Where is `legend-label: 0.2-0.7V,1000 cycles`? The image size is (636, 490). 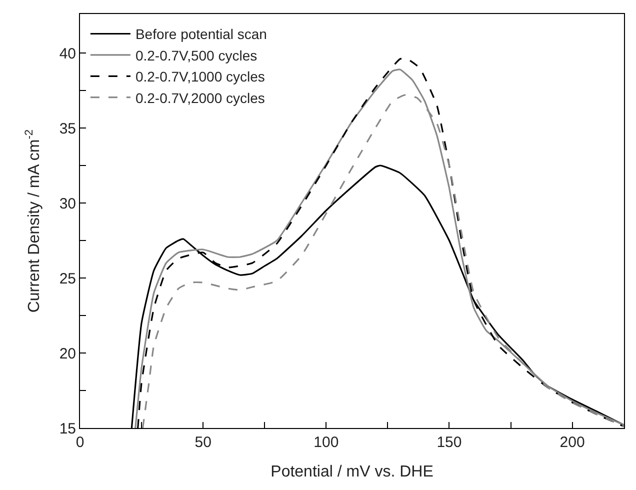
legend-label: 0.2-0.7V,1000 cycles is located at coordinates (200, 76).